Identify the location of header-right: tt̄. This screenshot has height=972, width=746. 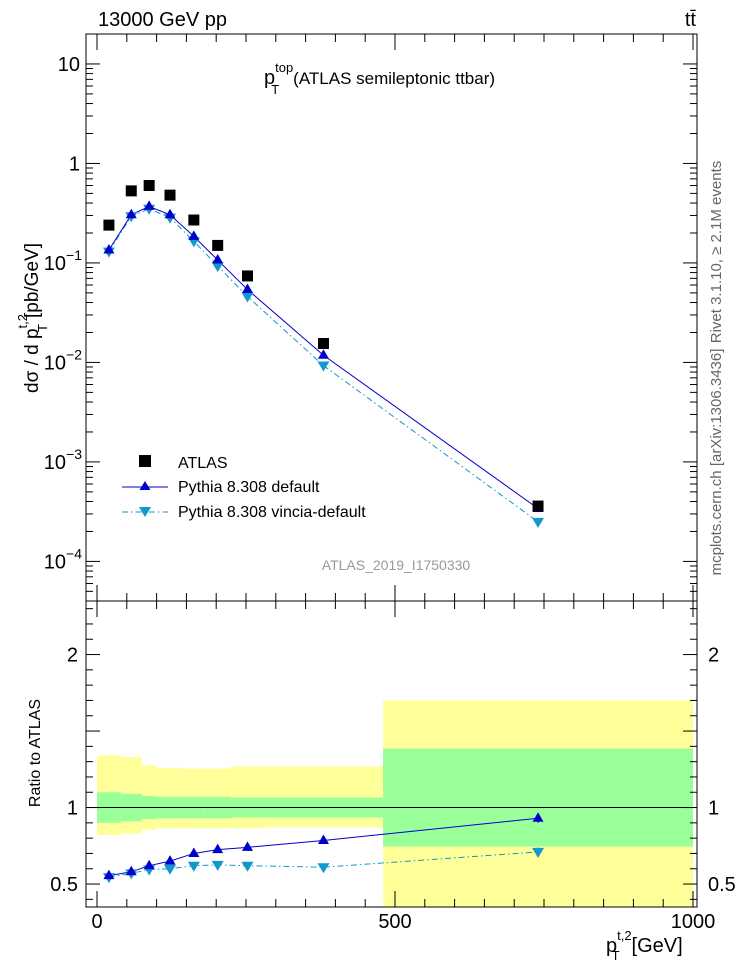
(691, 20).